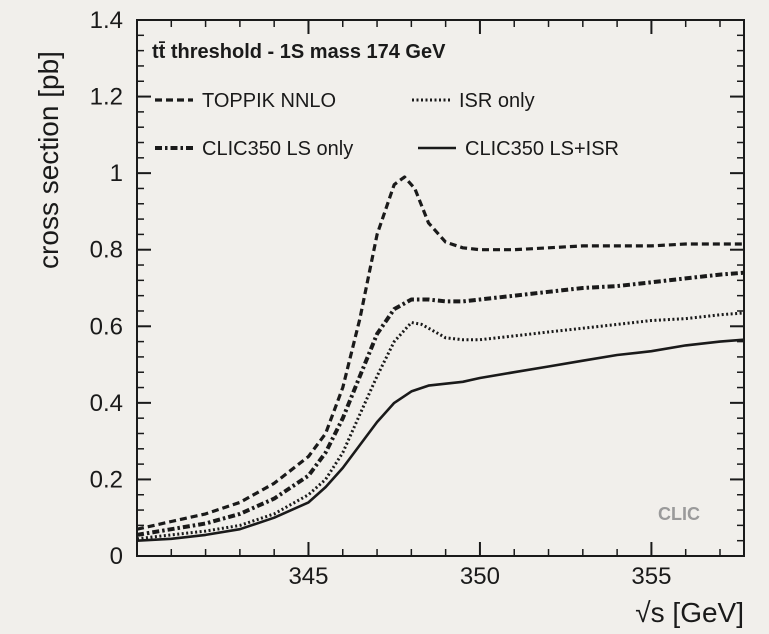  I want to click on y-tick-label: 0, so click(116, 556).